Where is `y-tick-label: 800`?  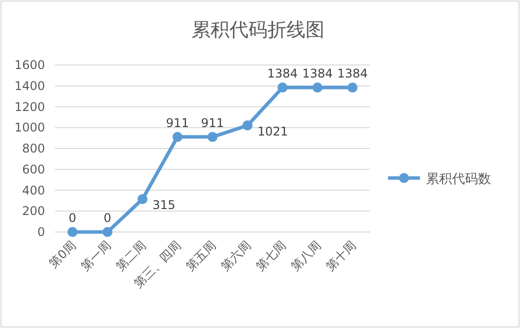 y-tick-label: 800 is located at coordinates (33, 149).